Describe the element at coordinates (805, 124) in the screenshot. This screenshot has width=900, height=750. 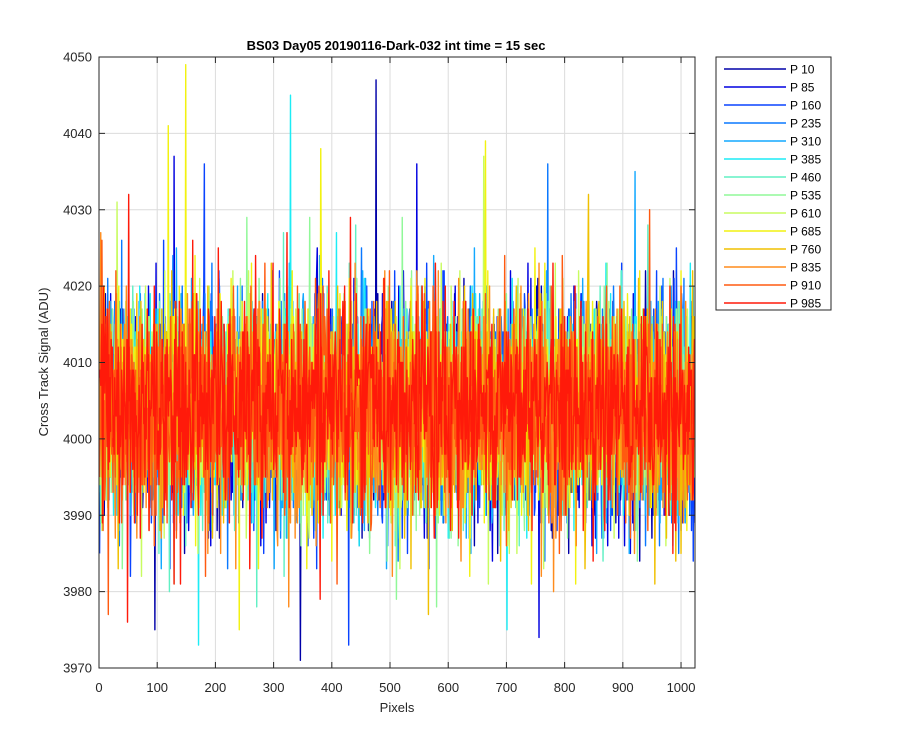
I see `legend-label: P 235` at that location.